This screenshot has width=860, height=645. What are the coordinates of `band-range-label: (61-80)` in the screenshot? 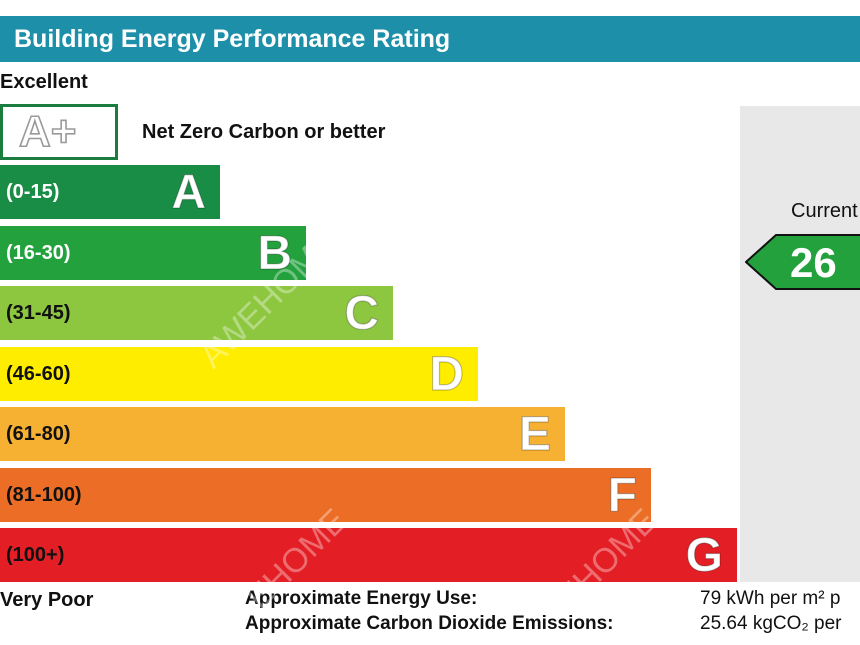 It's located at (38, 434).